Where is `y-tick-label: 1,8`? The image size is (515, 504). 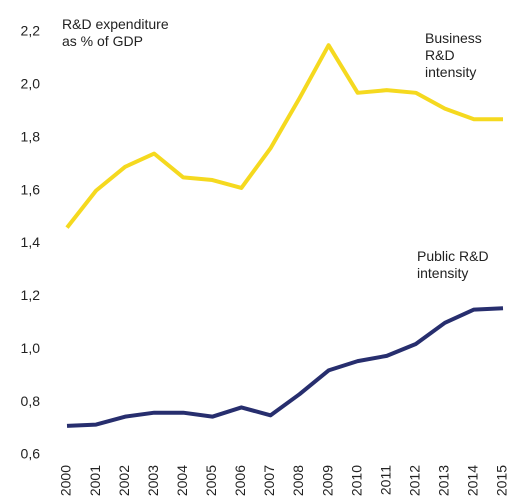
y-tick-label: 1,8 is located at coordinates (31, 136).